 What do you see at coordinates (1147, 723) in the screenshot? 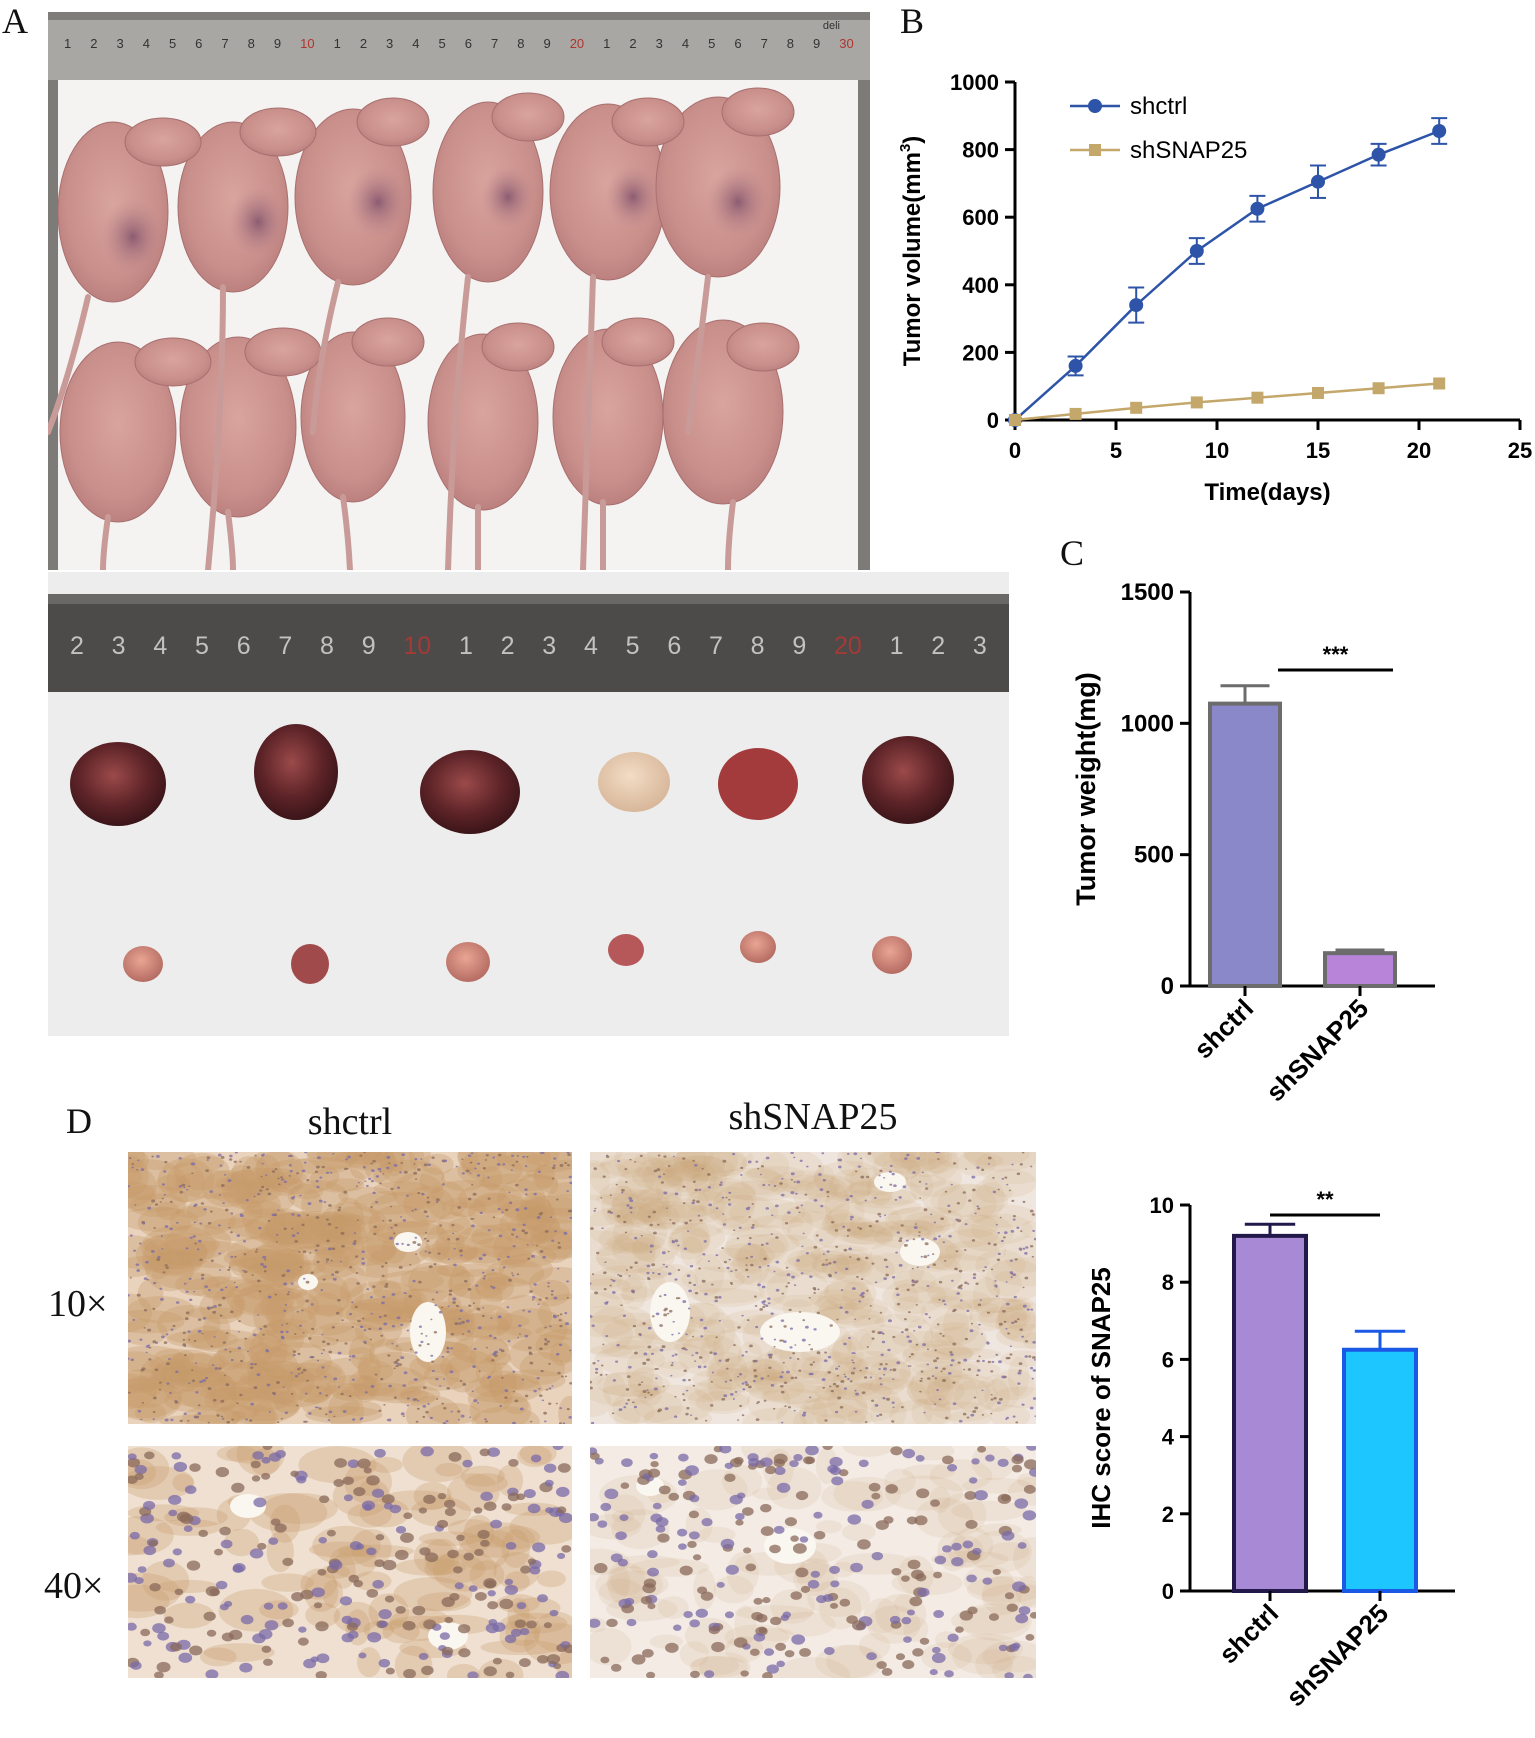
I see `y-tick-label: 1000` at bounding box center [1147, 723].